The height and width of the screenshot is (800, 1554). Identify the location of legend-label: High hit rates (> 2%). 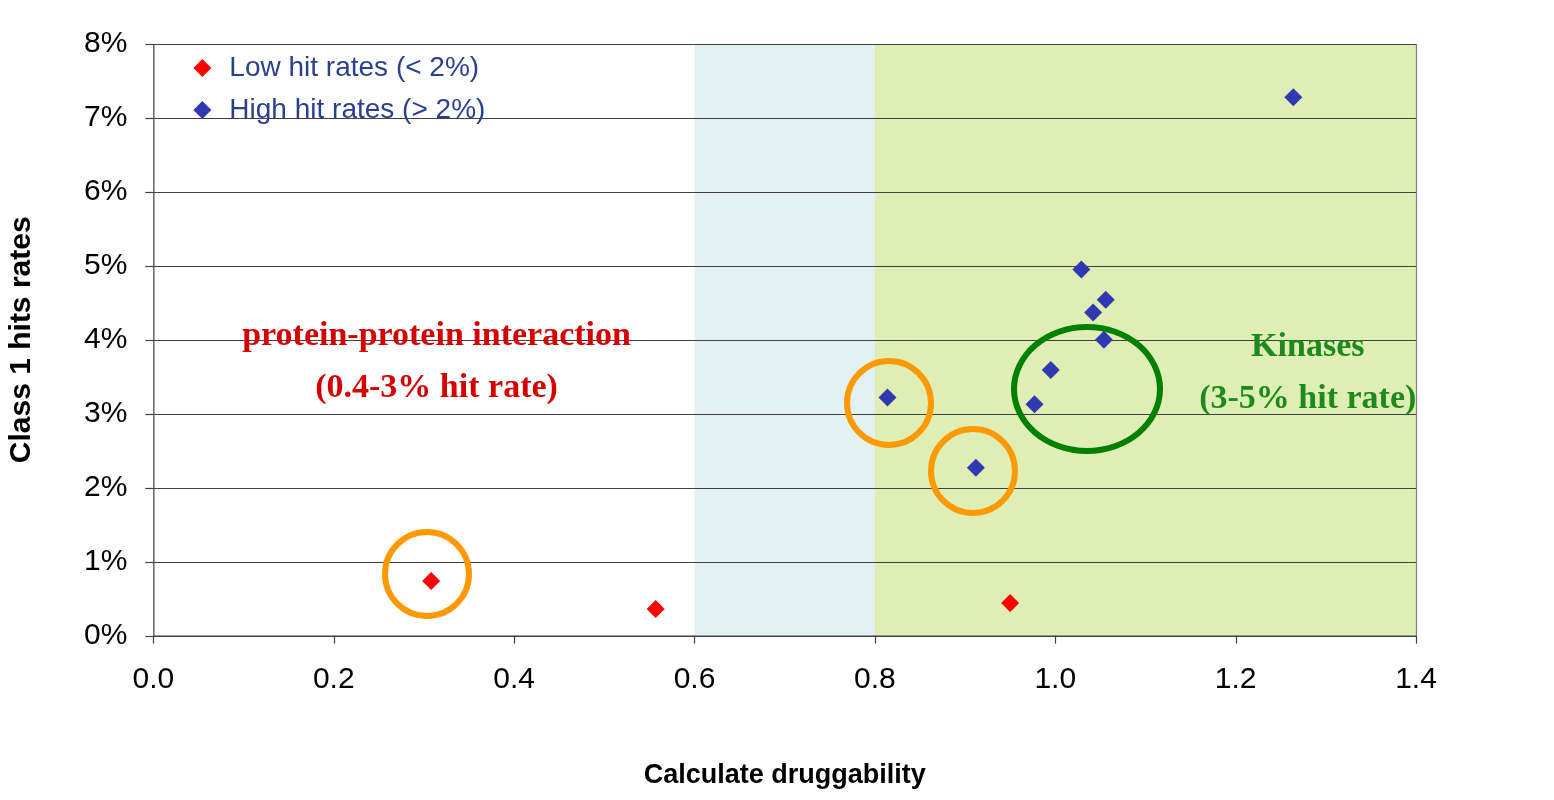
(357, 108).